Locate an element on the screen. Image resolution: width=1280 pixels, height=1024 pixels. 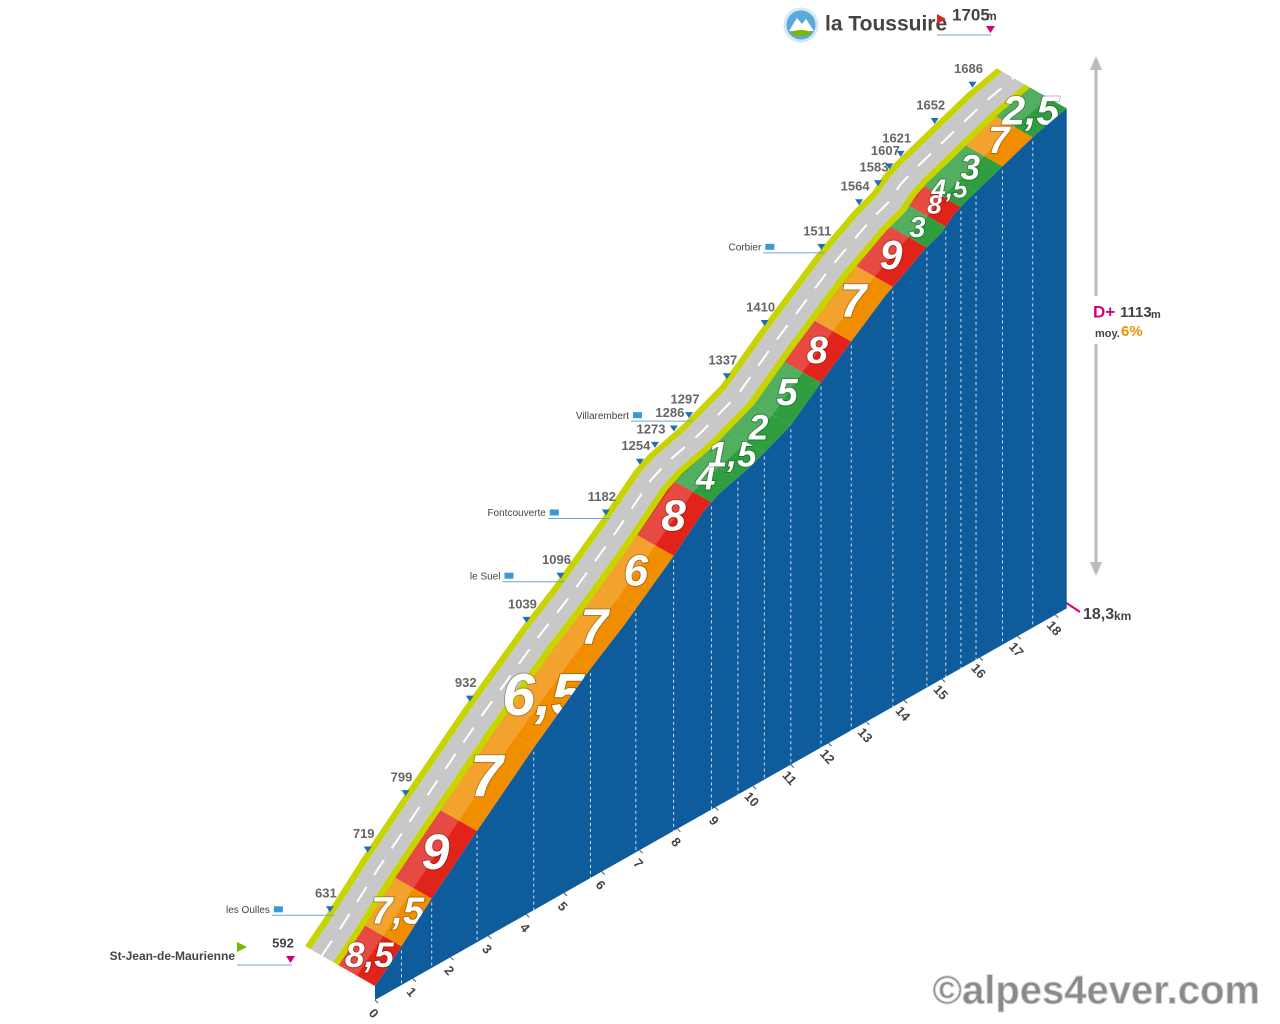
gain-unit: m is located at coordinates (1156, 315).